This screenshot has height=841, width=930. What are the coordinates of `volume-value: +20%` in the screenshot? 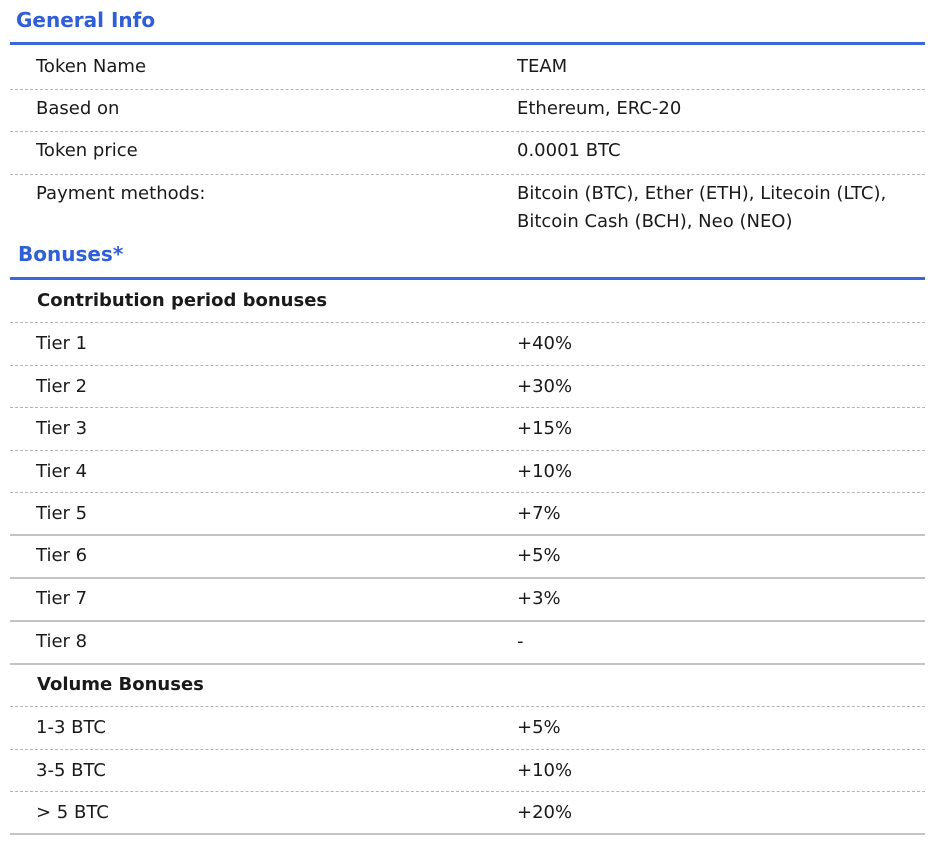 It's located at (545, 812).